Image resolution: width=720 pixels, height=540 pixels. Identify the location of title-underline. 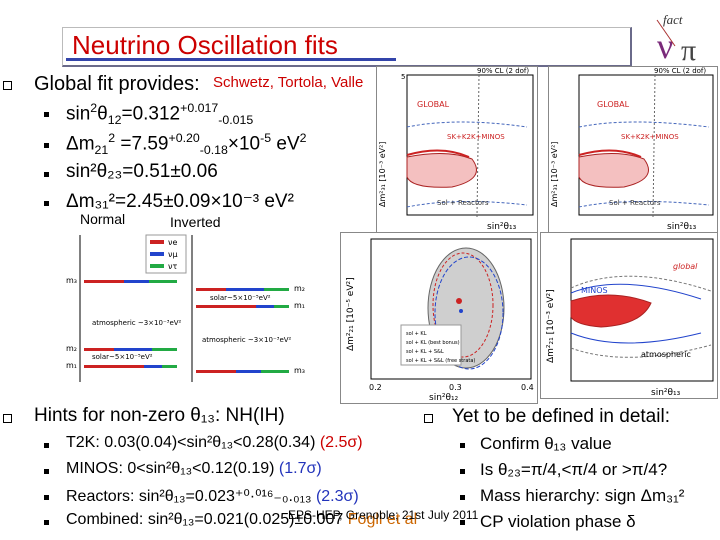
(231, 59).